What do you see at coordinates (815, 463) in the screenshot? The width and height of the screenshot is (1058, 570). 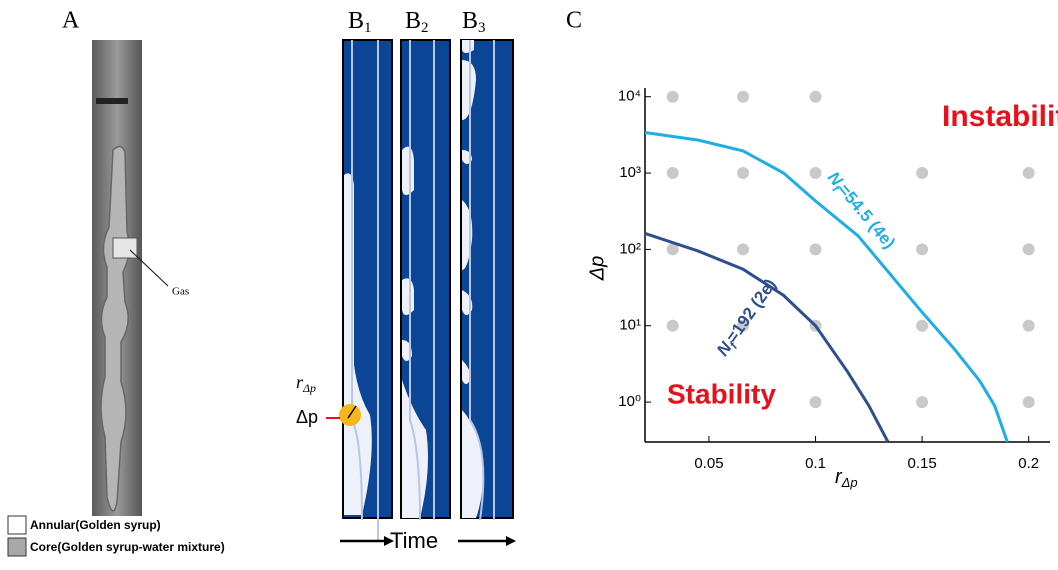 I see `x-tick-label: 0.1` at bounding box center [815, 463].